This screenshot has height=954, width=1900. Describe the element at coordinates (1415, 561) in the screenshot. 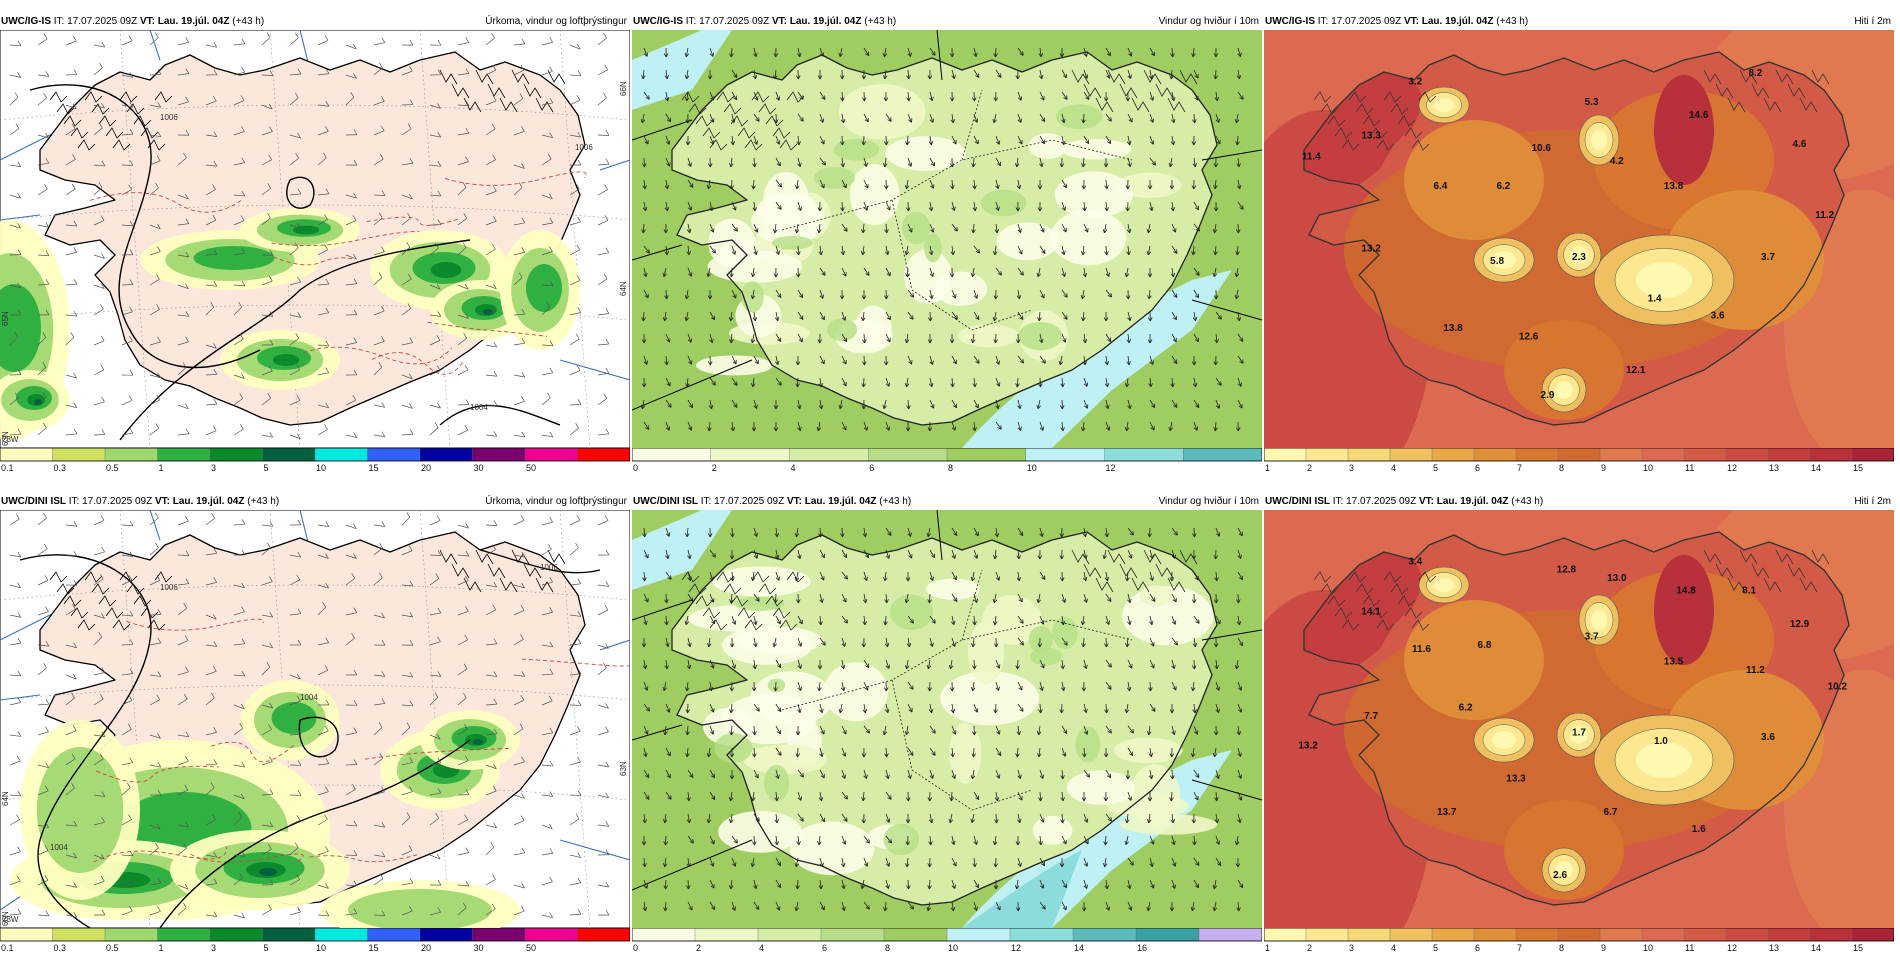

I see `temperature-value: 3.4` at that location.